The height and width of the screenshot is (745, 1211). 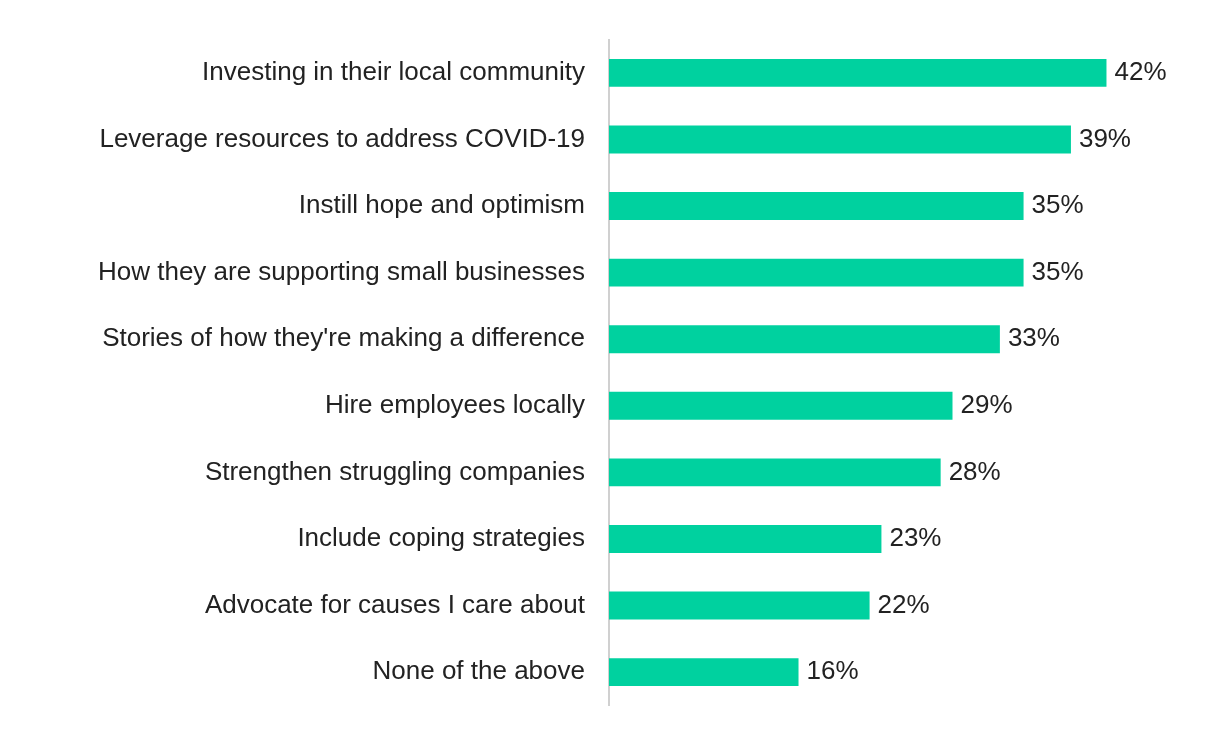 What do you see at coordinates (395, 603) in the screenshot?
I see `y-tick-label: Advocate for causes I care about` at bounding box center [395, 603].